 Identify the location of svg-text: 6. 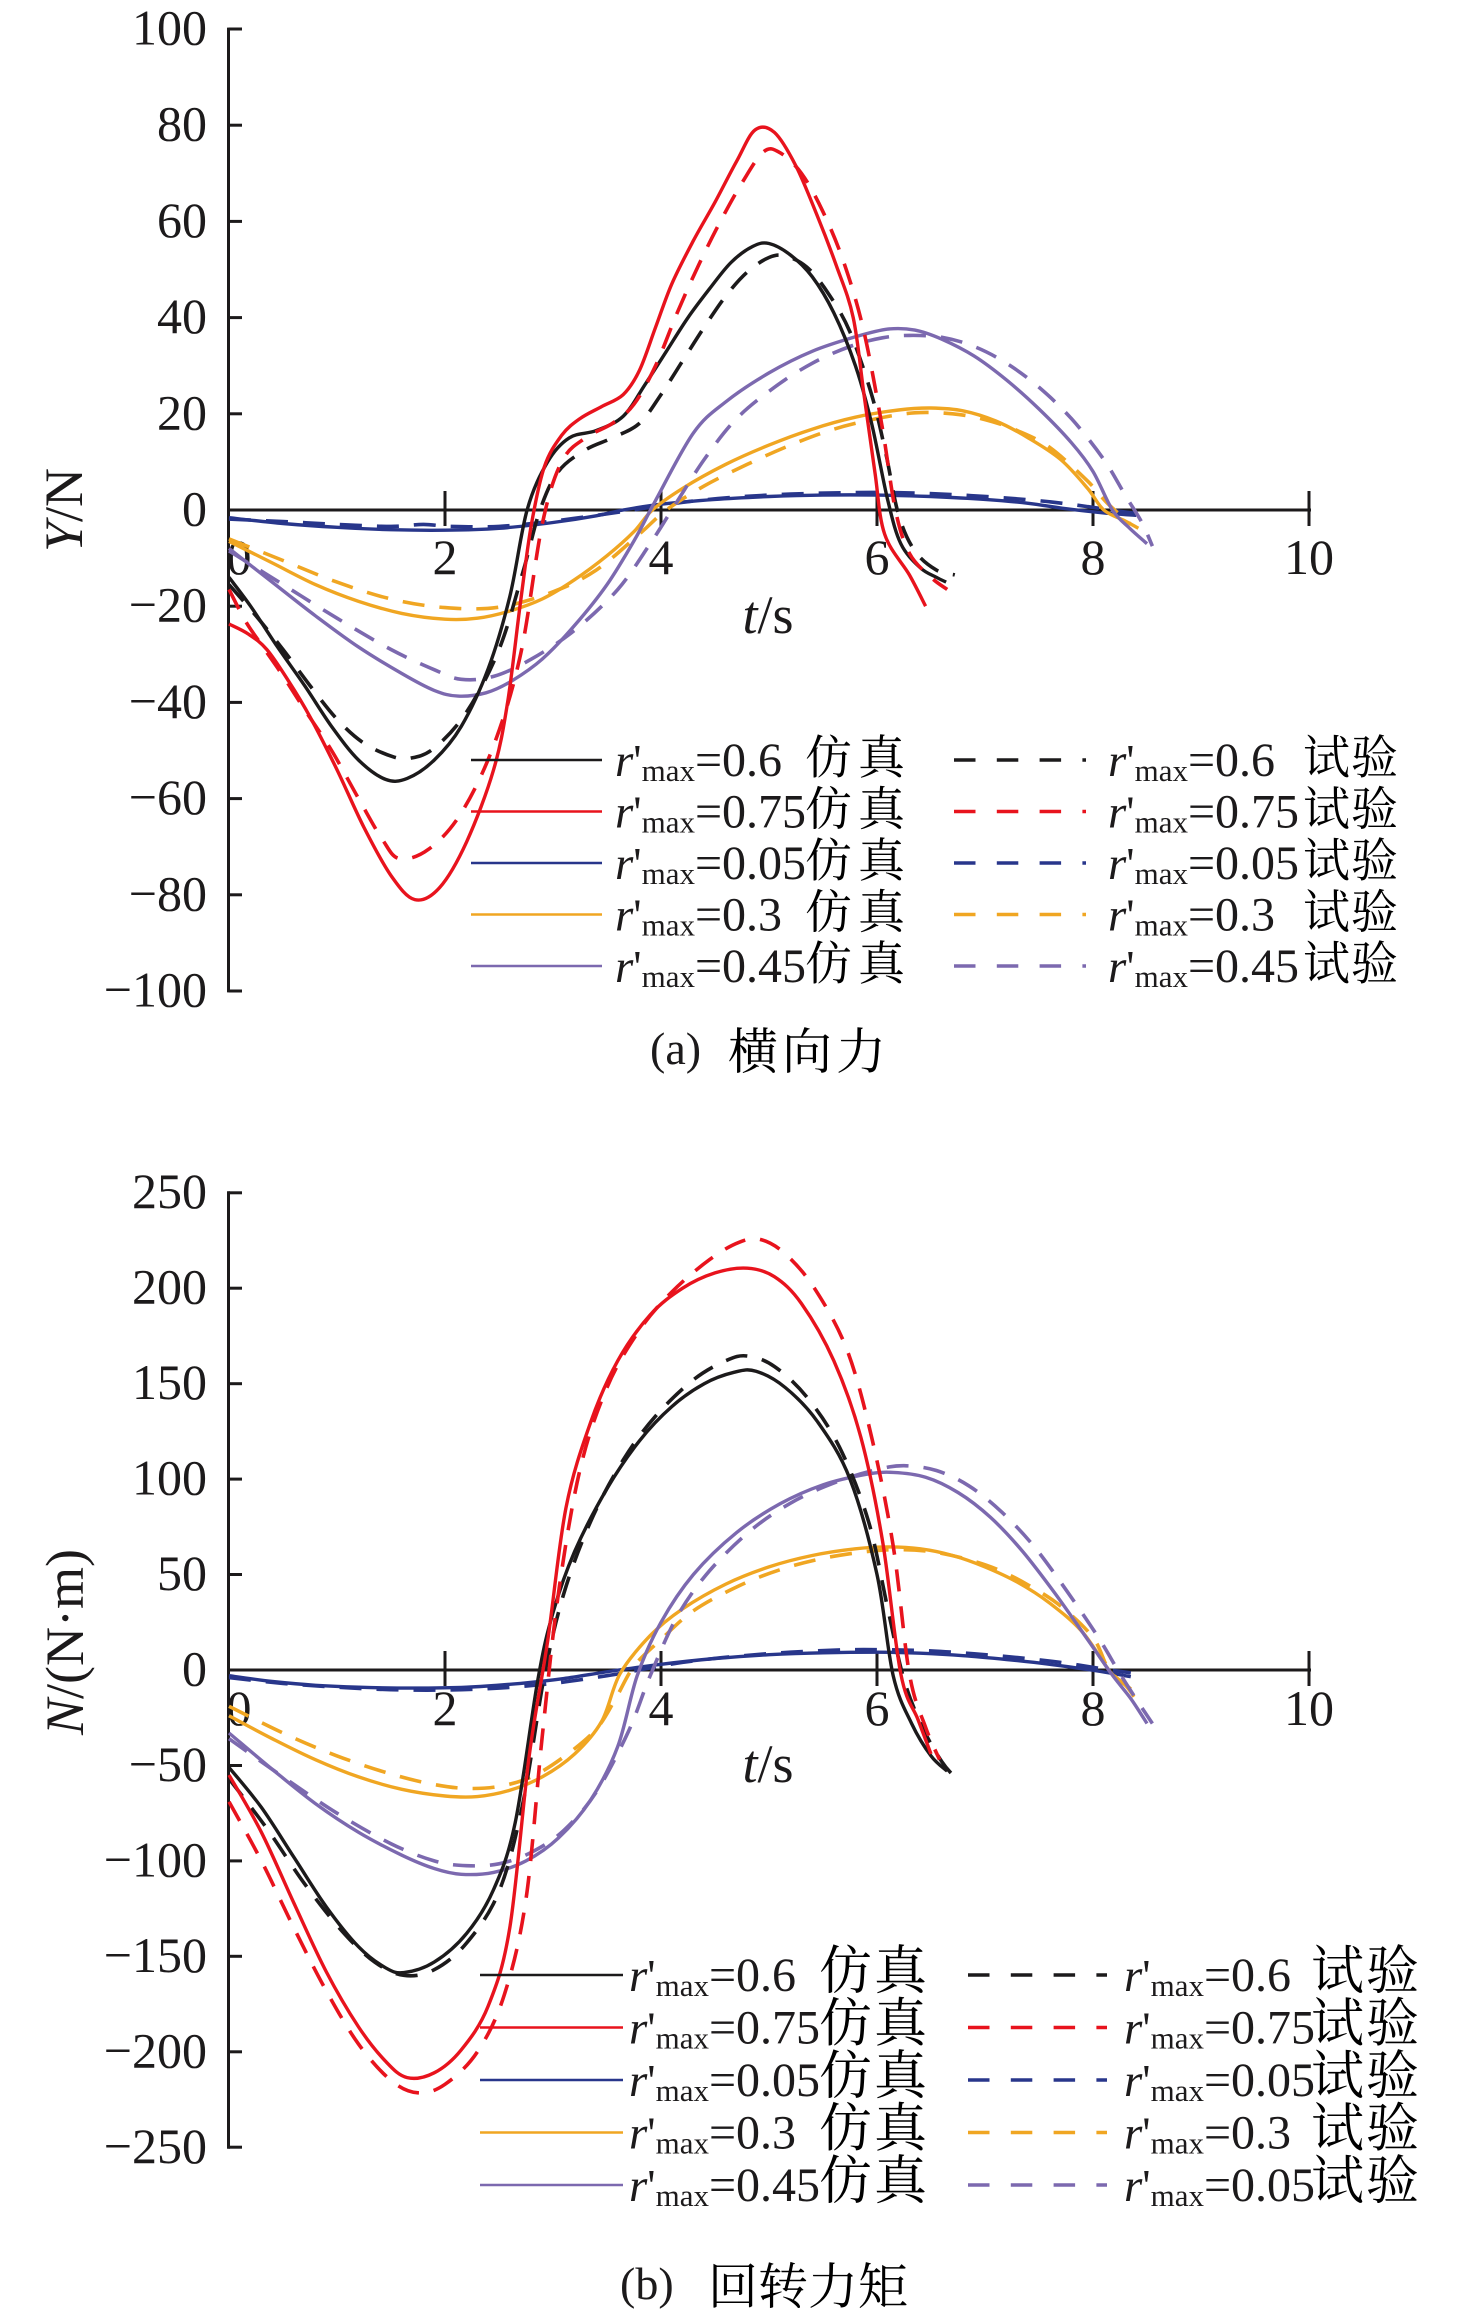
(877, 1708).